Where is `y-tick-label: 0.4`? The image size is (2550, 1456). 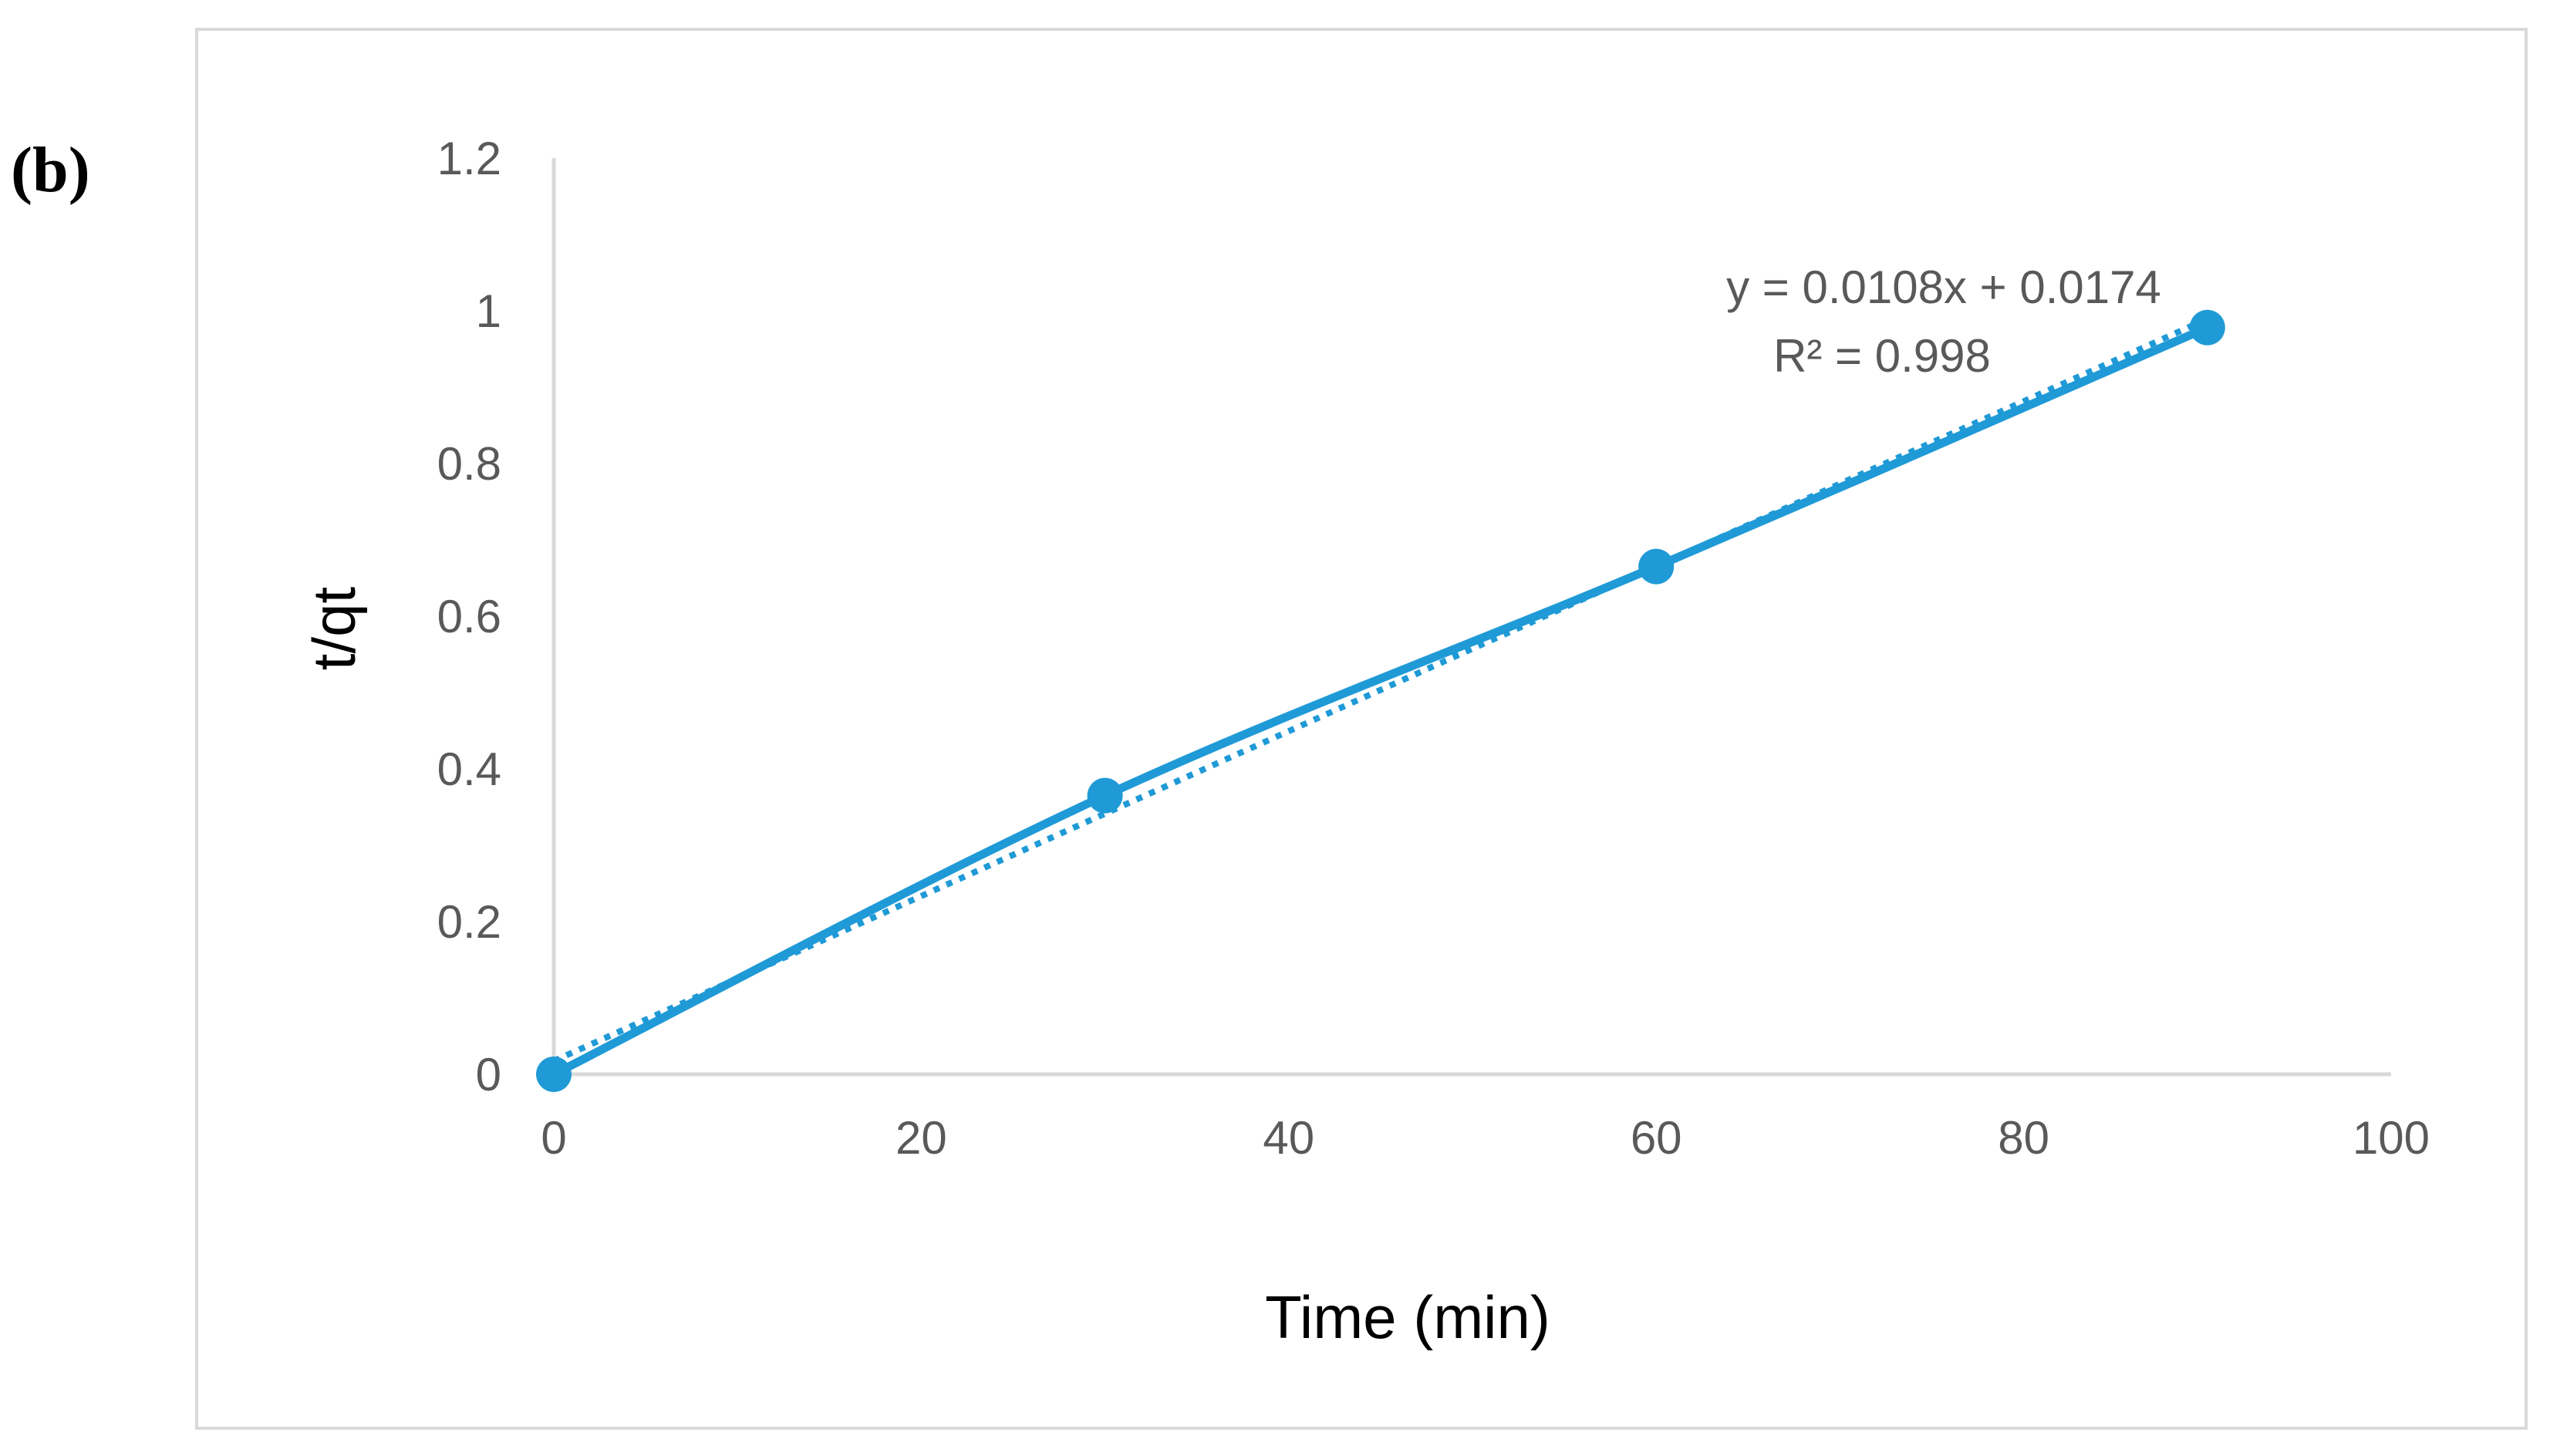
y-tick-label: 0.4 is located at coordinates (469, 769).